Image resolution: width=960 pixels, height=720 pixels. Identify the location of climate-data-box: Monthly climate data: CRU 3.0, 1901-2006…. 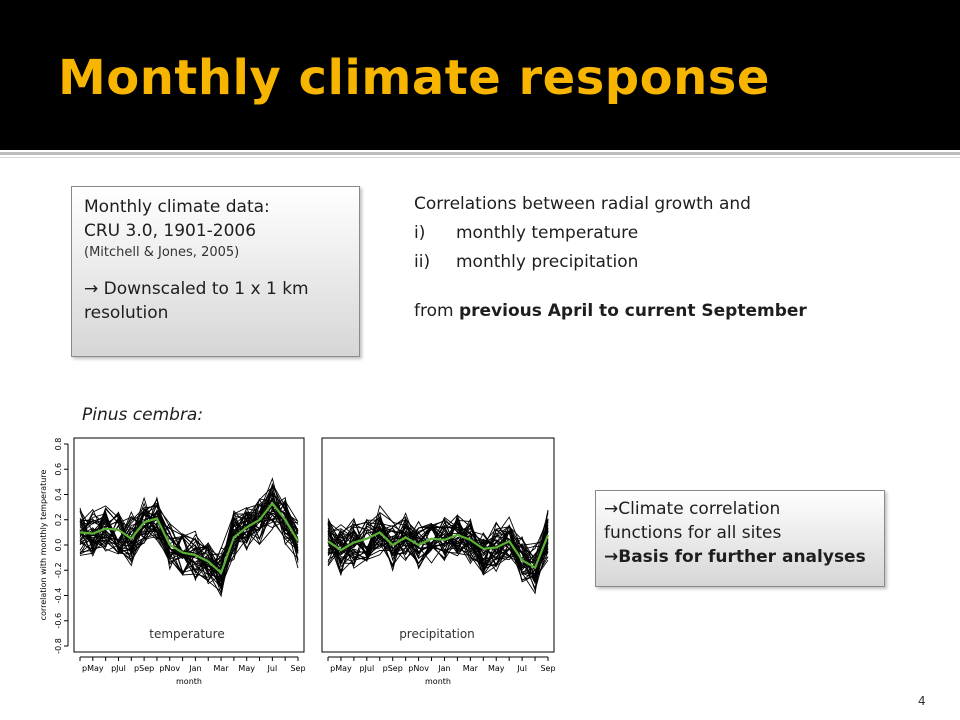
(215, 271).